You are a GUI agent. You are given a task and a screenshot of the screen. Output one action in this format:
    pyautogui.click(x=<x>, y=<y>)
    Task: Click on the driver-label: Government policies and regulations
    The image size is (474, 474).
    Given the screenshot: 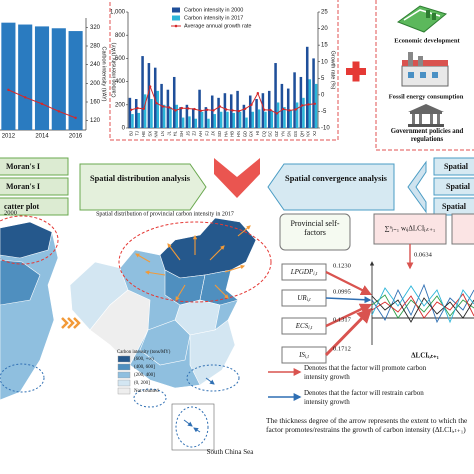 What is the action you would take?
    pyautogui.click(x=427, y=135)
    